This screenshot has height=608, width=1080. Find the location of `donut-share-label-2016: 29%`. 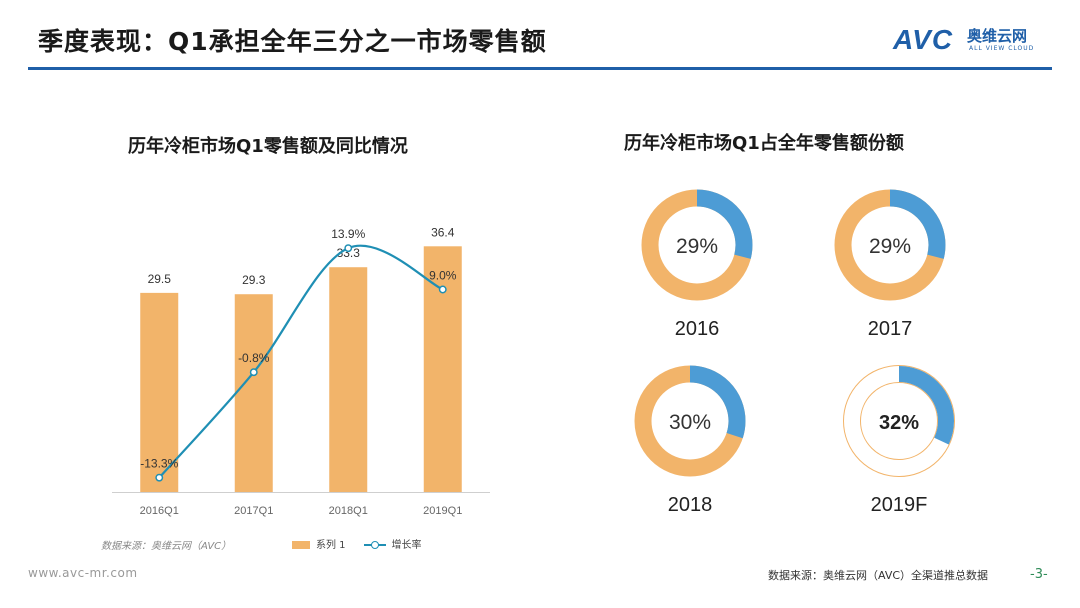

donut-share-label-2016: 29% is located at coordinates (697, 246).